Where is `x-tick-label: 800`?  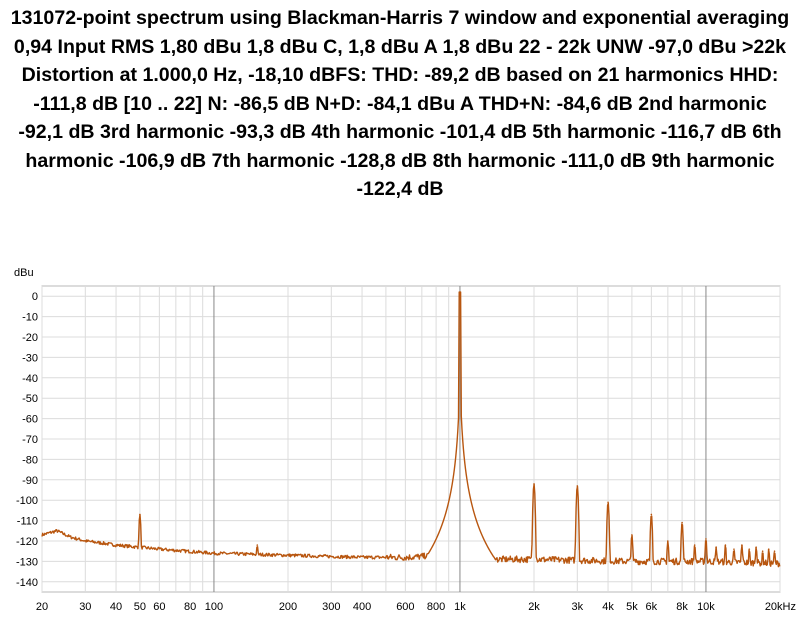
x-tick-label: 800 is located at coordinates (436, 607).